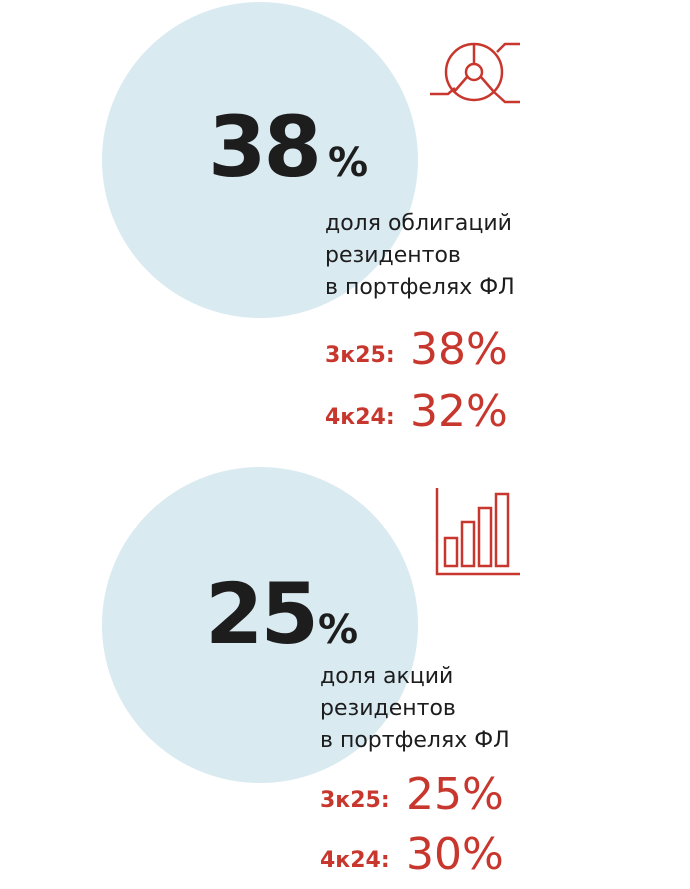 This screenshot has width=690, height=889. What do you see at coordinates (477, 532) in the screenshot?
I see `bar-icon` at bounding box center [477, 532].